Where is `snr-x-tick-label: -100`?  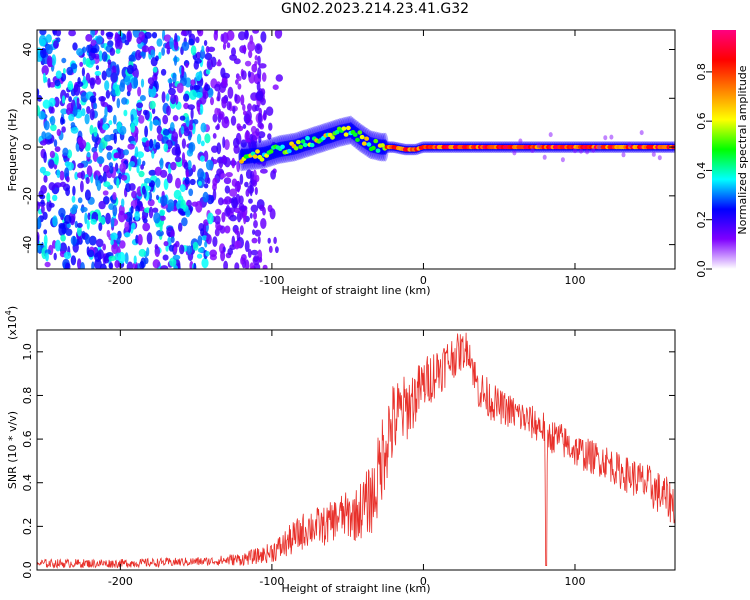 snr-x-tick-label: -100 is located at coordinates (271, 581).